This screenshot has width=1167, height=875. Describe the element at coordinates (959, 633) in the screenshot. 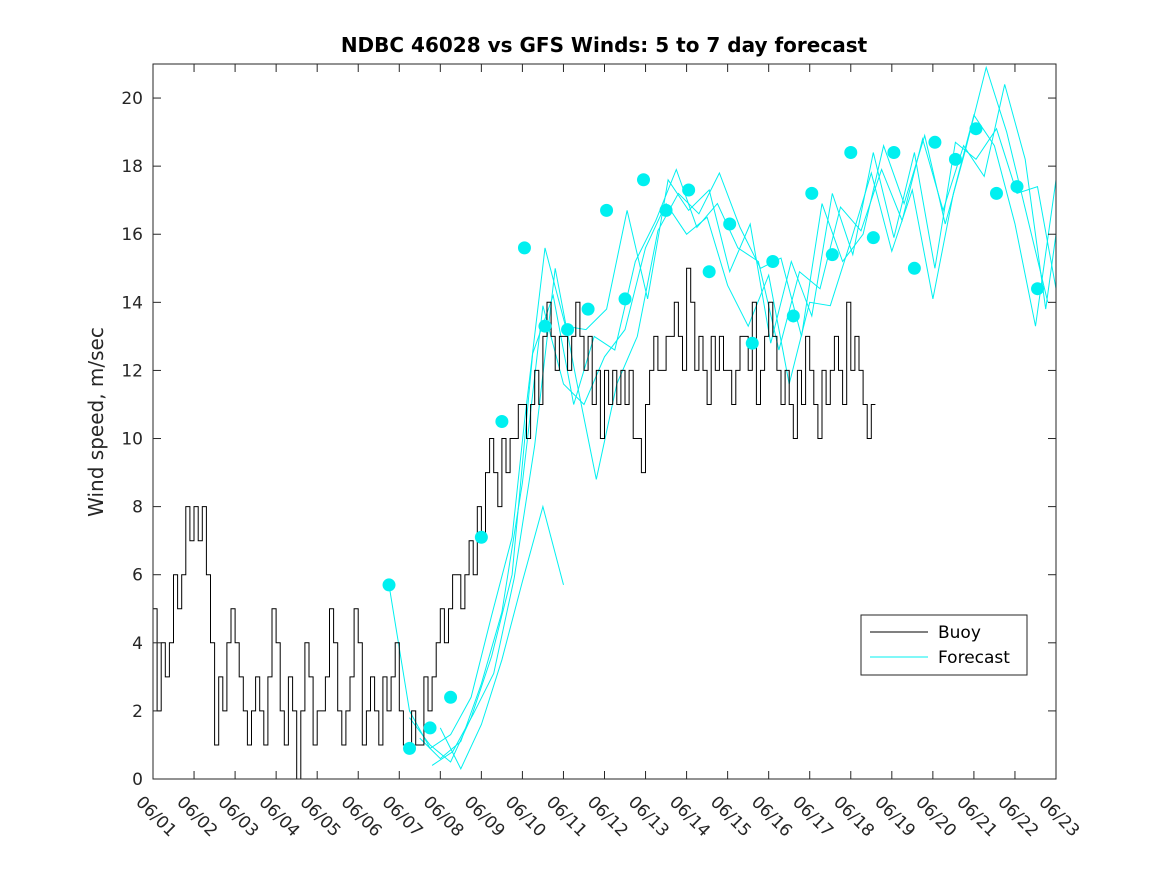

I see `legend-buoy-label: Buoy` at that location.